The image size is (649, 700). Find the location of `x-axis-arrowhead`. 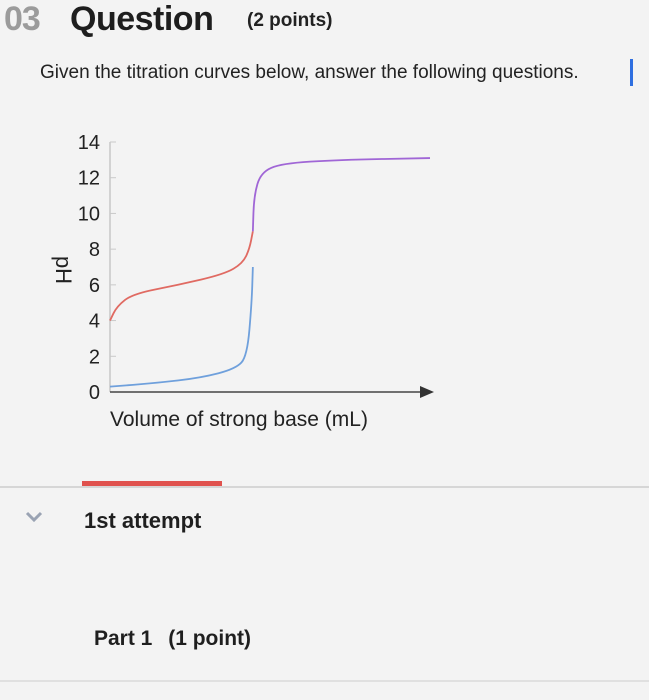

x-axis-arrowhead is located at coordinates (427, 392).